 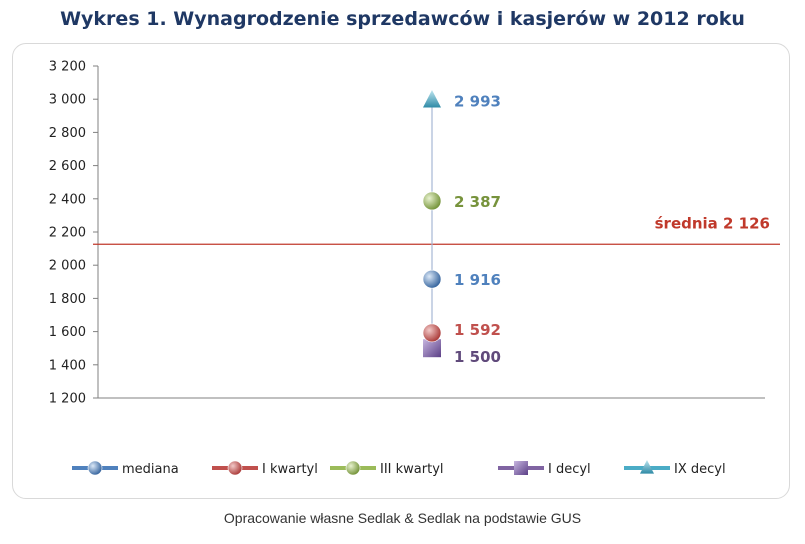 What do you see at coordinates (67, 332) in the screenshot?
I see `y-tick-label: 1 600` at bounding box center [67, 332].